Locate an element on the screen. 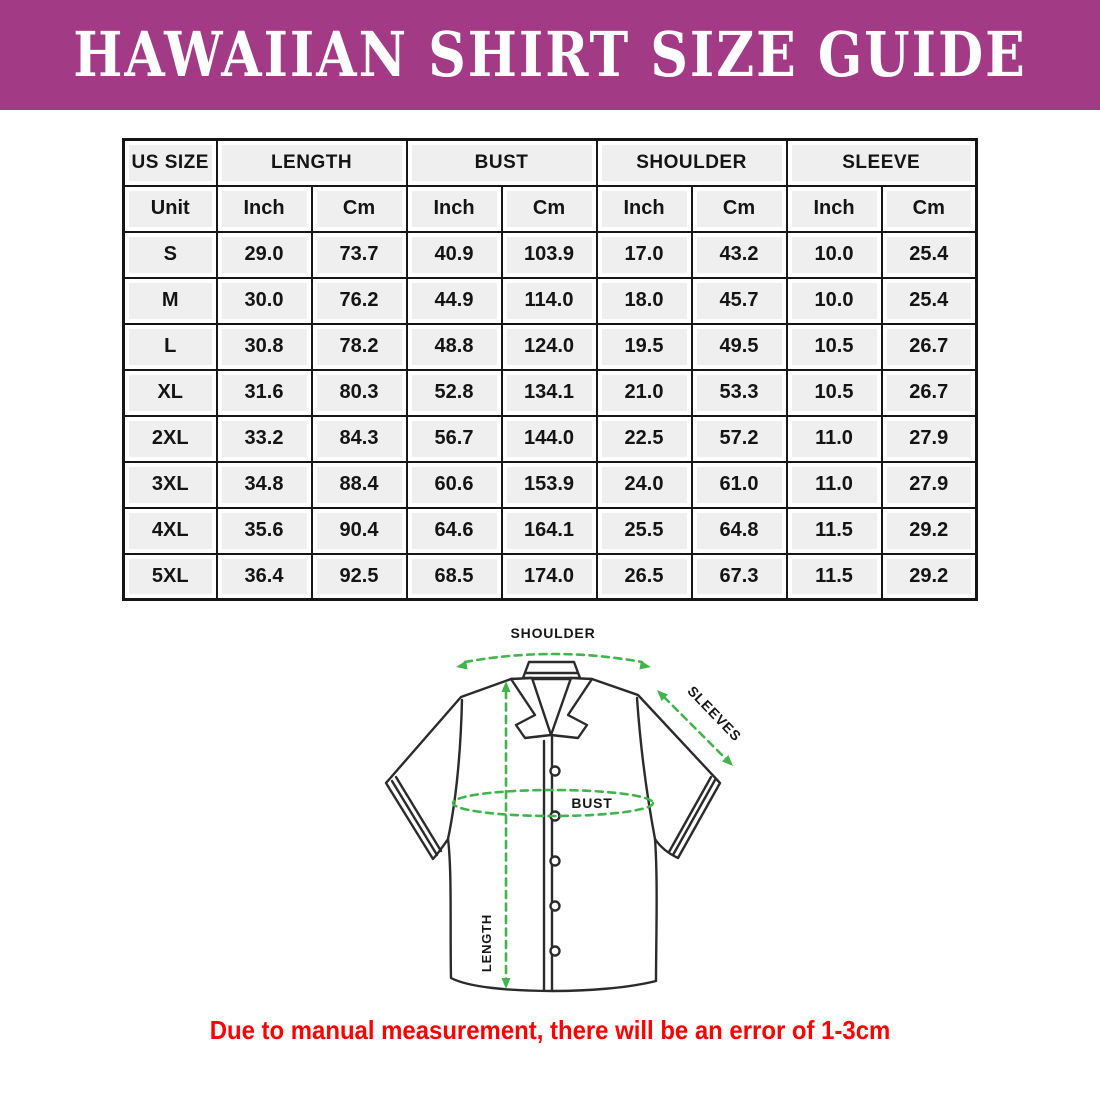 Image resolution: width=1100 pixels, height=1100 pixels. column-header-length: LENGTH is located at coordinates (311, 162).